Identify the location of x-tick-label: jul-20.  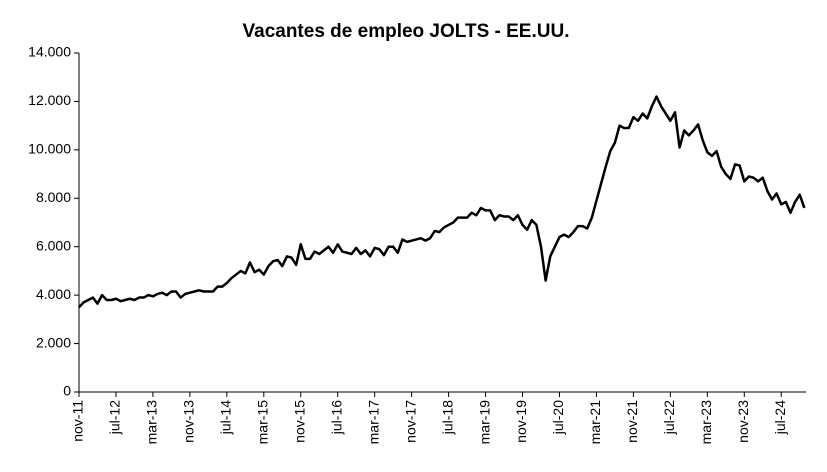
(558, 417).